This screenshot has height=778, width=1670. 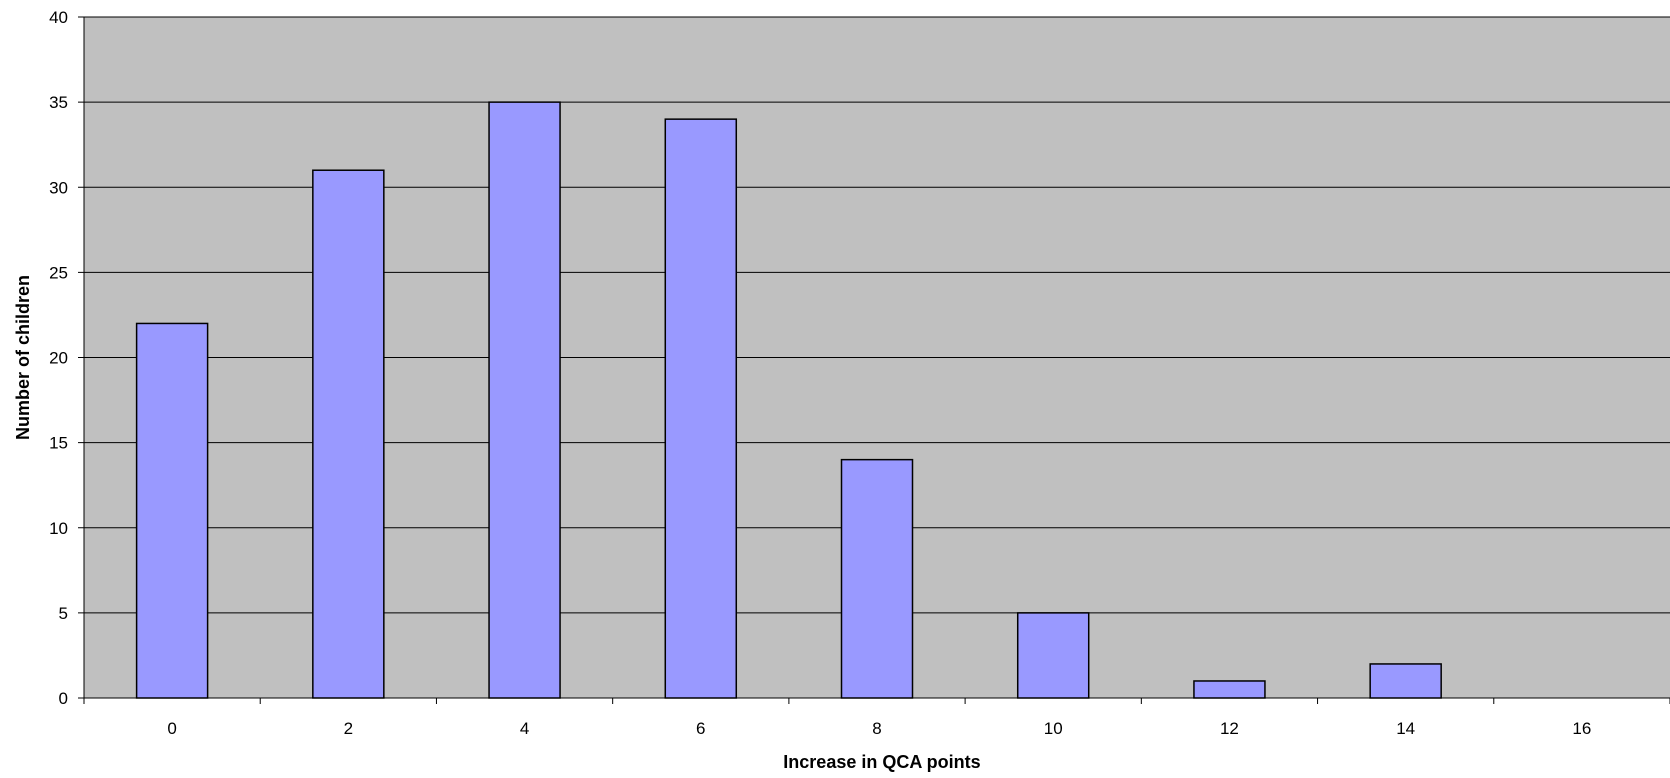 I want to click on x-tick-label: 2, so click(x=348, y=728).